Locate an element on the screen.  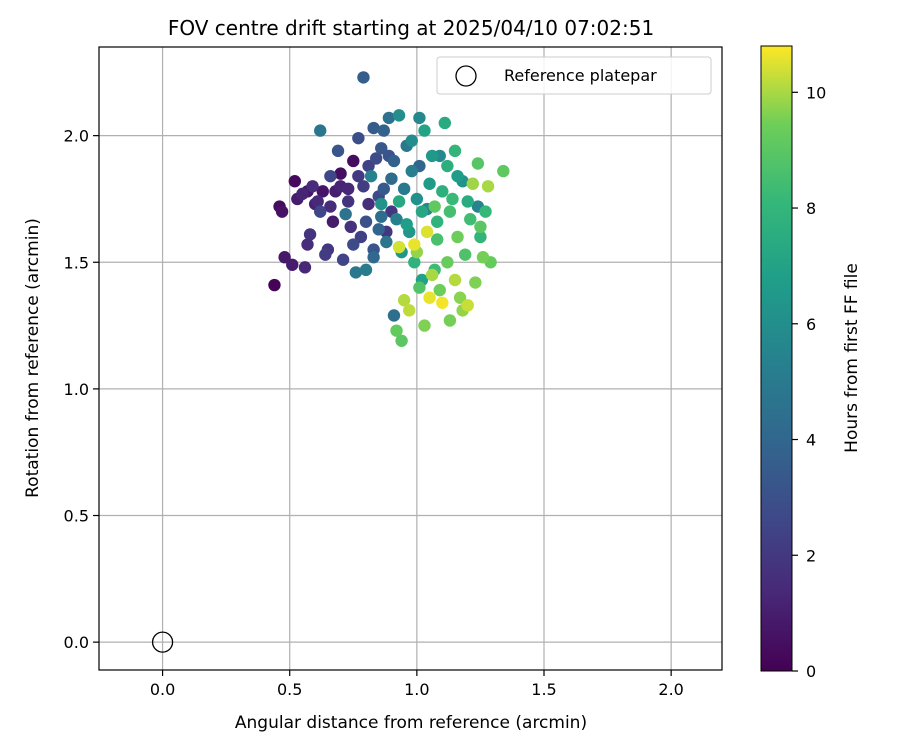
x-tick-label: 0.0 is located at coordinates (162, 689).